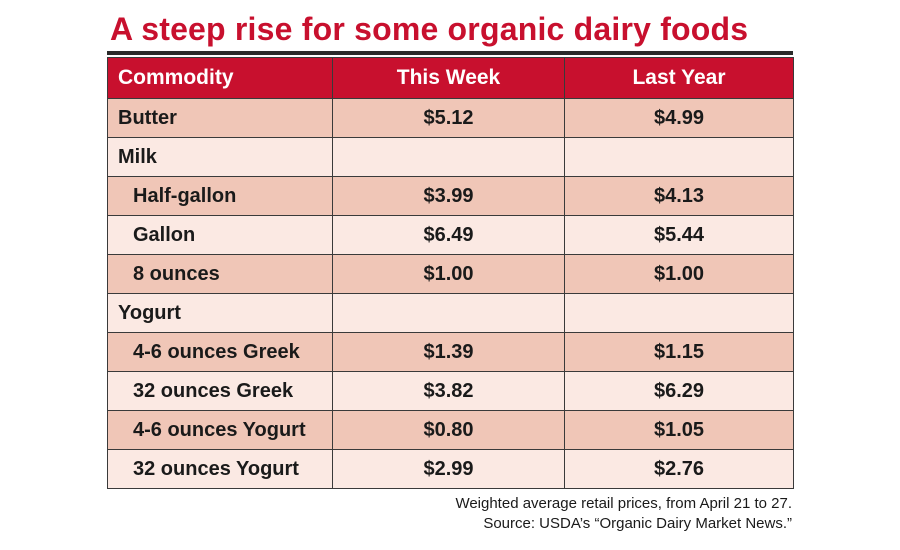 The width and height of the screenshot is (900, 550). I want to click on table-row: Butter $5.12 $4.99, so click(450, 118).